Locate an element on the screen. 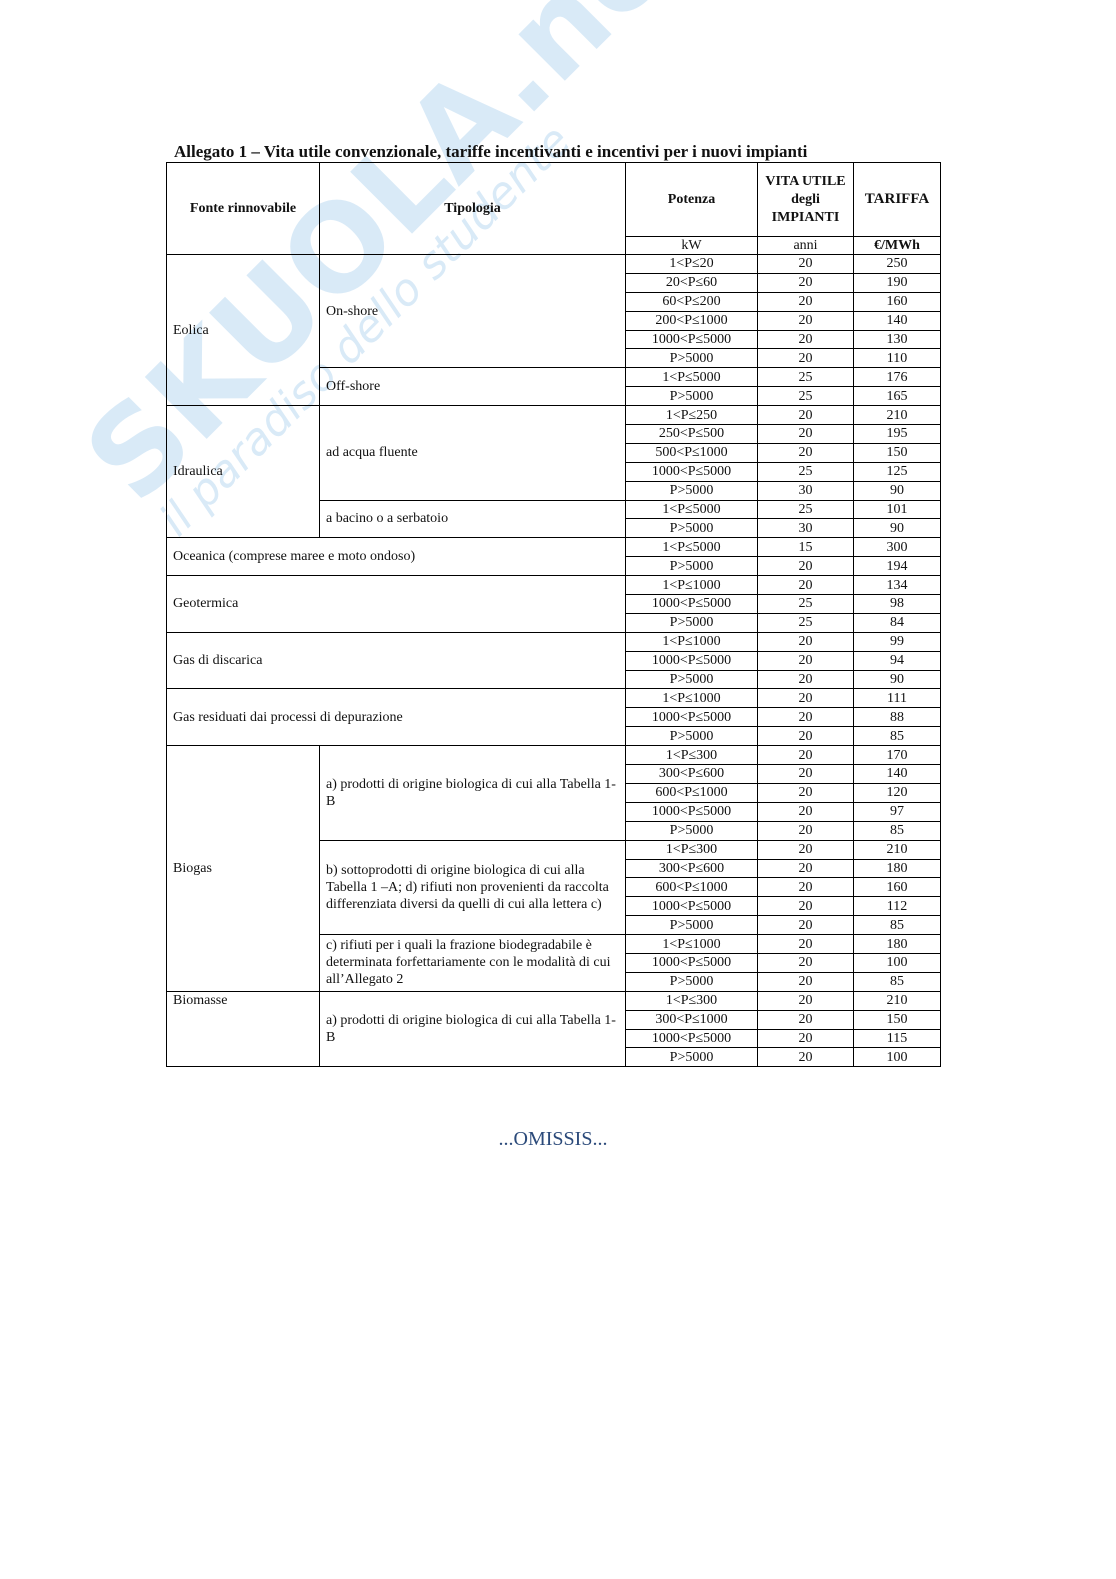 This screenshot has width=1116, height=1579. tariffa-cell: 190 is located at coordinates (897, 282).